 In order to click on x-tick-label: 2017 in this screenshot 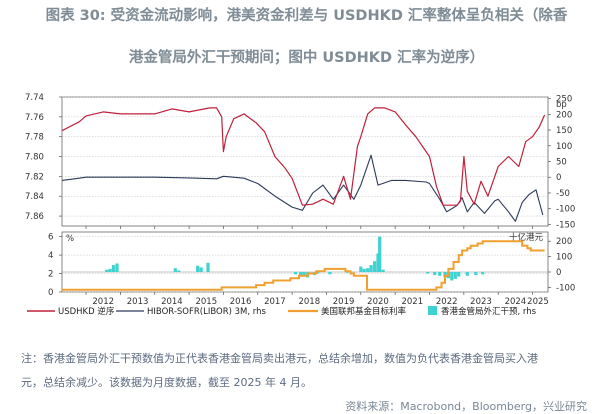, I will do `click(275, 302)`.